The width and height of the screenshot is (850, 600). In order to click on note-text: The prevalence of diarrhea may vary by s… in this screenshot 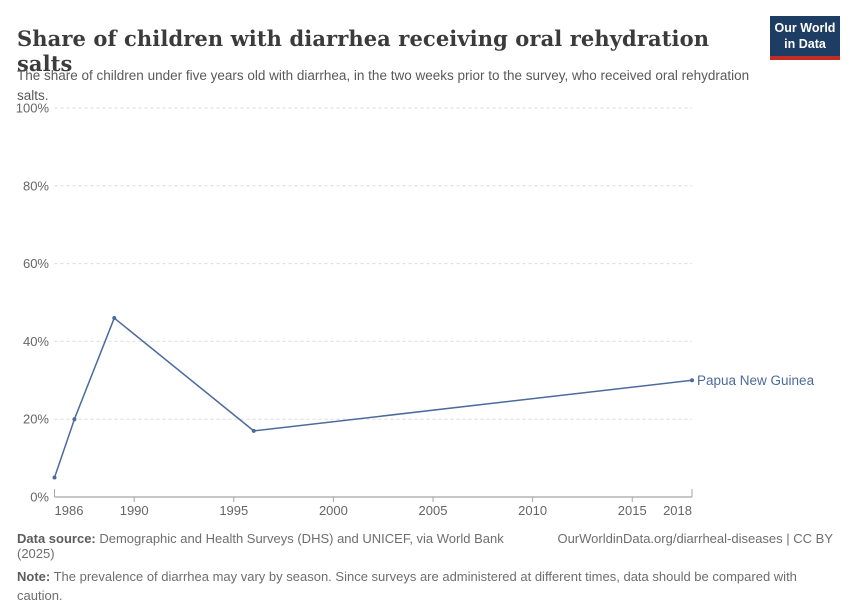, I will do `click(407, 584)`.